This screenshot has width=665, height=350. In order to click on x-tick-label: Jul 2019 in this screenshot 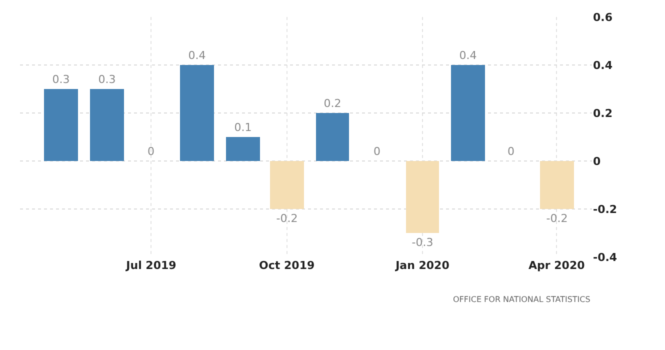, I will do `click(150, 265)`.